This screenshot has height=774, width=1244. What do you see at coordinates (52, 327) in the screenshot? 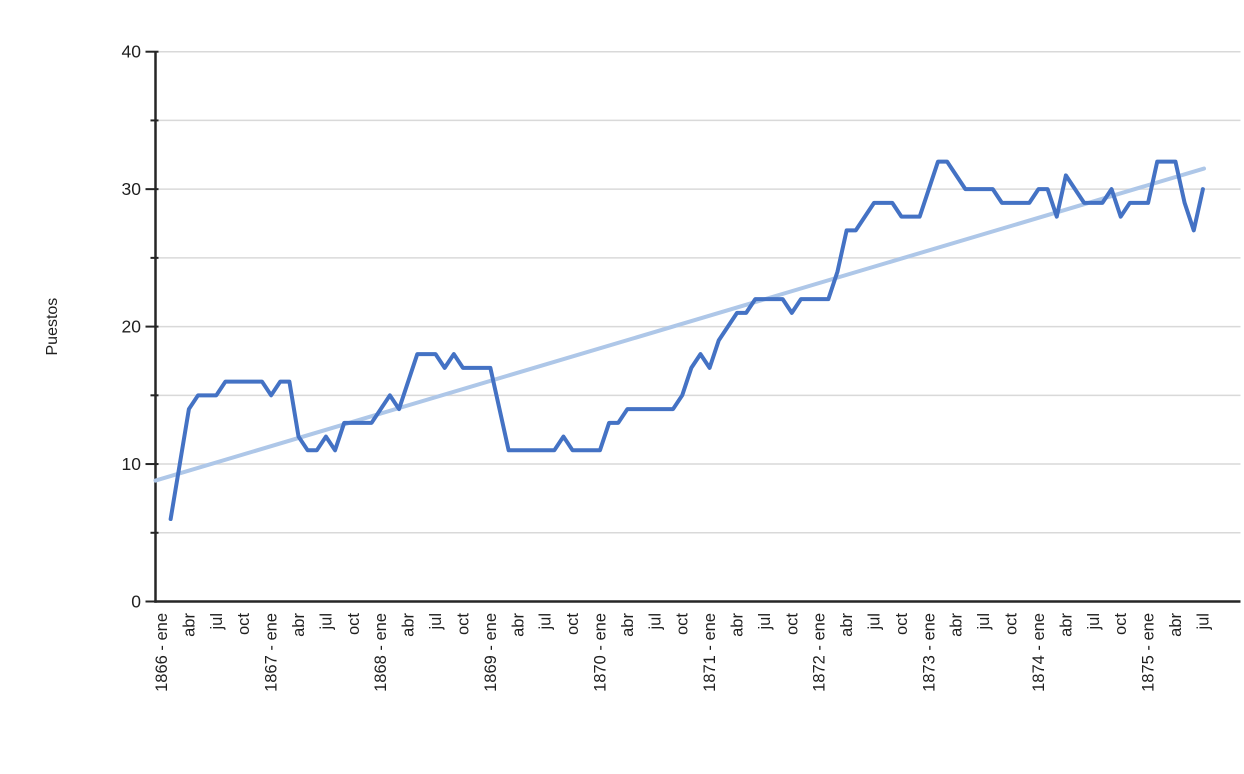
I see `y-axis-title: Puestos` at bounding box center [52, 327].